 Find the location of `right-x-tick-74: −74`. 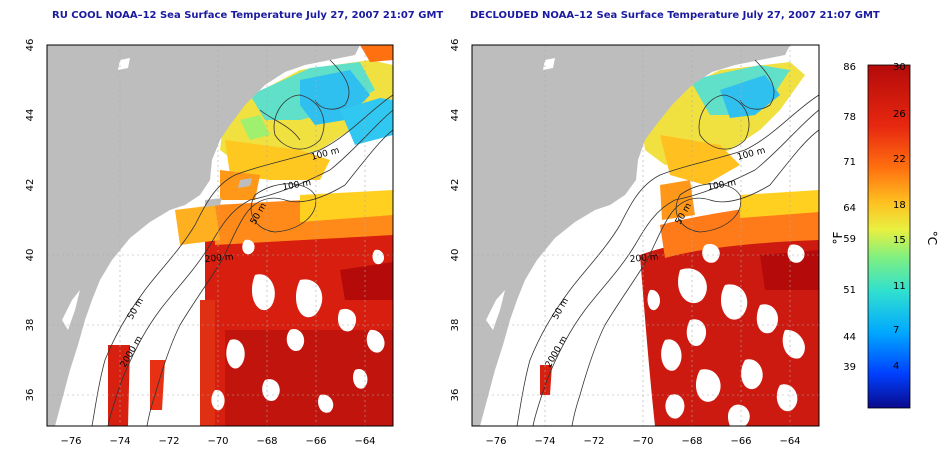

right-x-tick-74: −74 is located at coordinates (544, 441).